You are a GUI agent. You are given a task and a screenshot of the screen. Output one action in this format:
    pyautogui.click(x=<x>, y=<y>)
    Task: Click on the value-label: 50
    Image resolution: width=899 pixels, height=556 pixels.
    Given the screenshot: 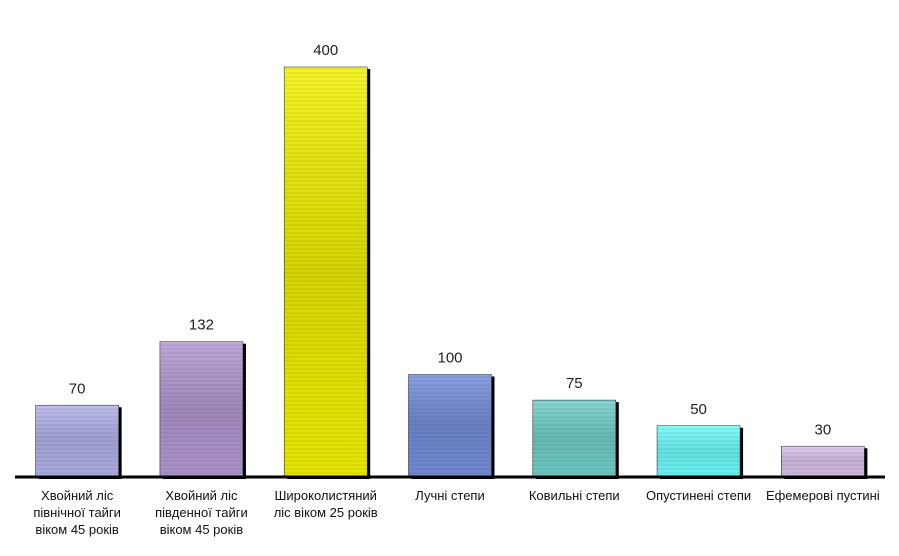 What is the action you would take?
    pyautogui.click(x=698, y=409)
    